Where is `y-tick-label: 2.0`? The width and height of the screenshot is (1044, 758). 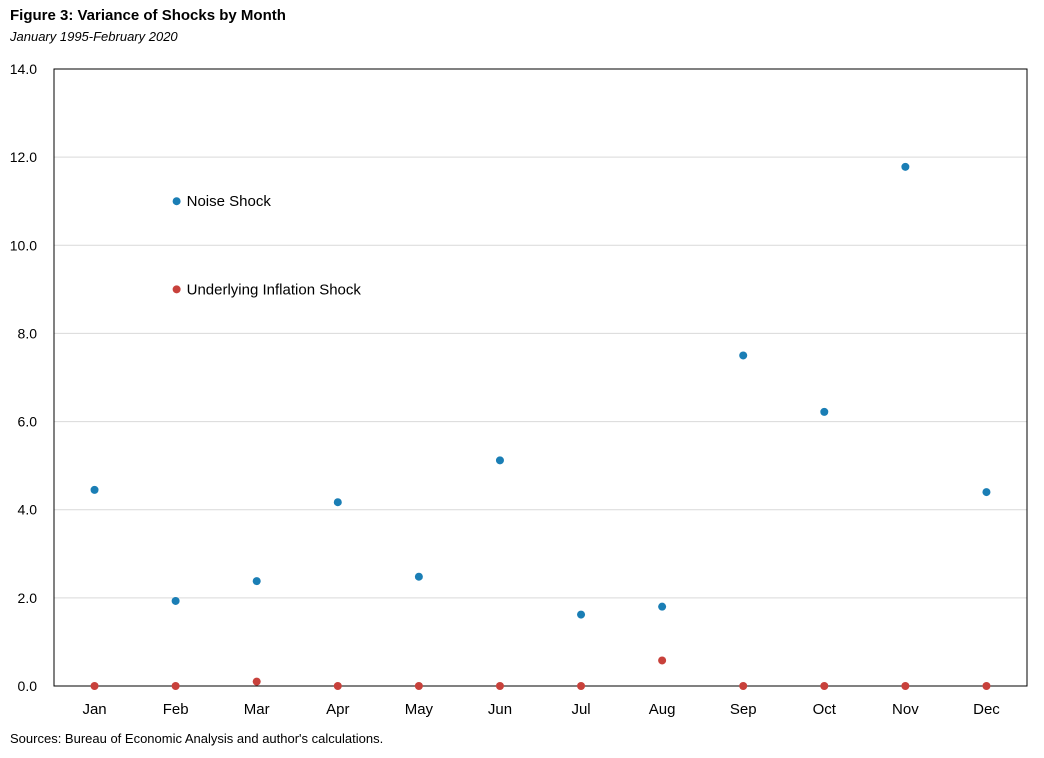
y-tick-label: 2.0 is located at coordinates (28, 598).